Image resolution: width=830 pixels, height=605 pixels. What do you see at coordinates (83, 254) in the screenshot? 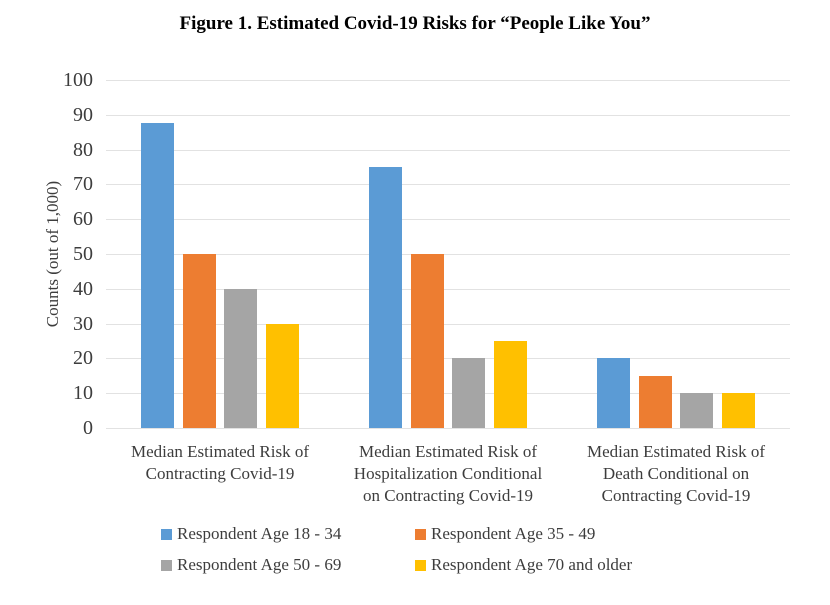
I see `y-tick-label: 50` at bounding box center [83, 254].